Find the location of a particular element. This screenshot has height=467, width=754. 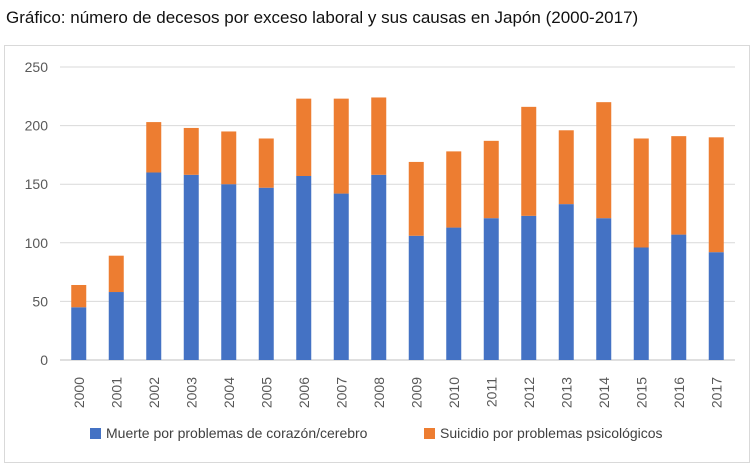

x-tick-label: 2015 is located at coordinates (641, 392).